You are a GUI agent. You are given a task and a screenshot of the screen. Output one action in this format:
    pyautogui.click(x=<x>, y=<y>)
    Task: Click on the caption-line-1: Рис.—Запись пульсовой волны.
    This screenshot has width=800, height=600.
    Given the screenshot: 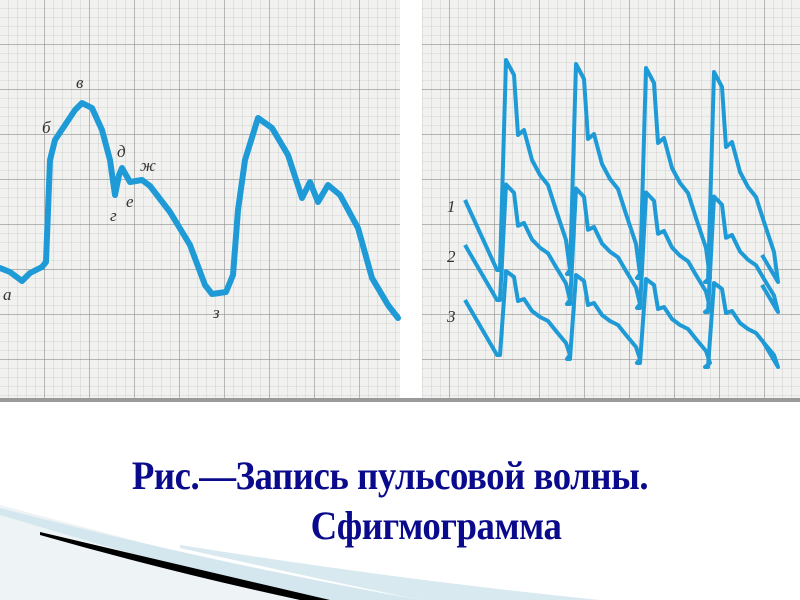 What is the action you would take?
    pyautogui.click(x=390, y=475)
    